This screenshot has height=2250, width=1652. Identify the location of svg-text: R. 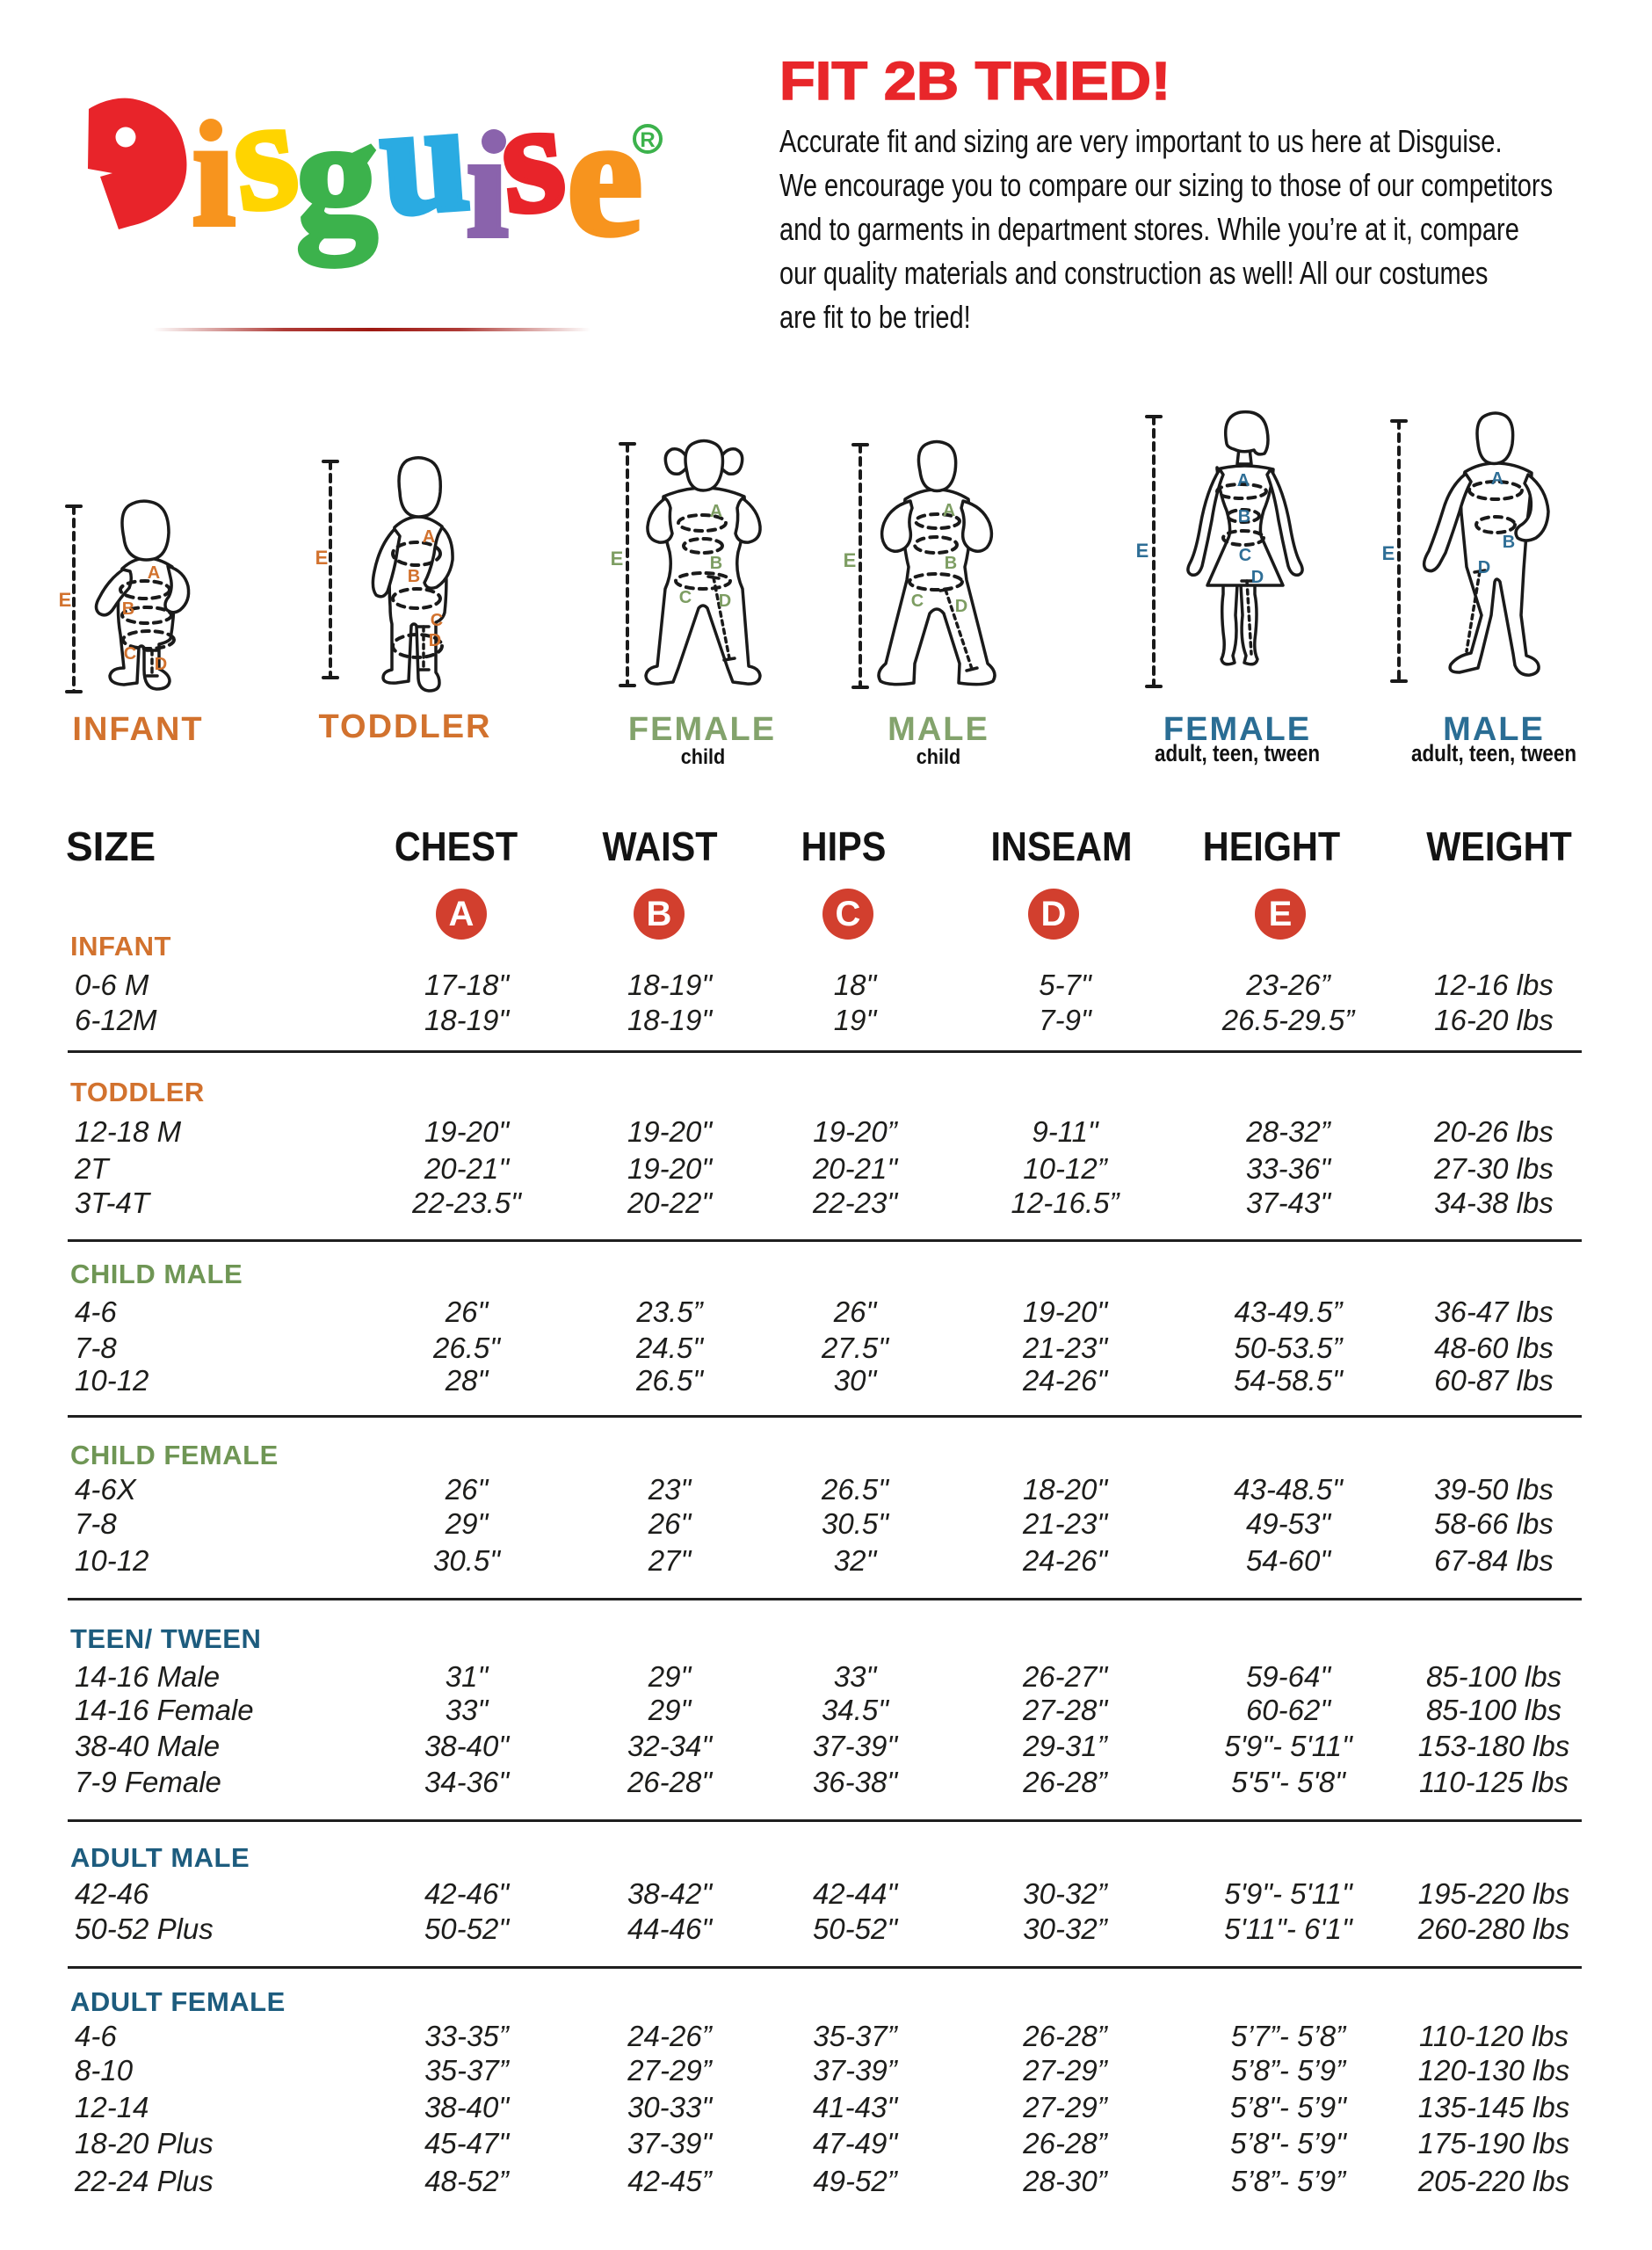
(647, 140).